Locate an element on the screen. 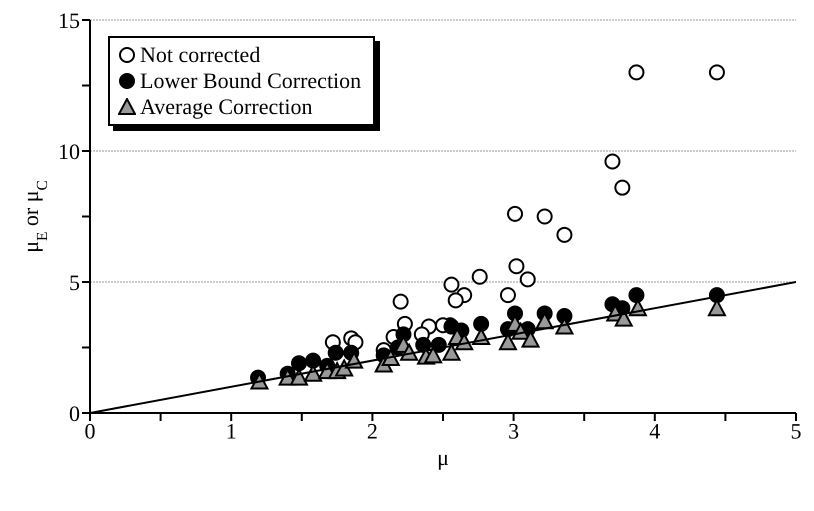  x-tick-label: 4 is located at coordinates (654, 431).